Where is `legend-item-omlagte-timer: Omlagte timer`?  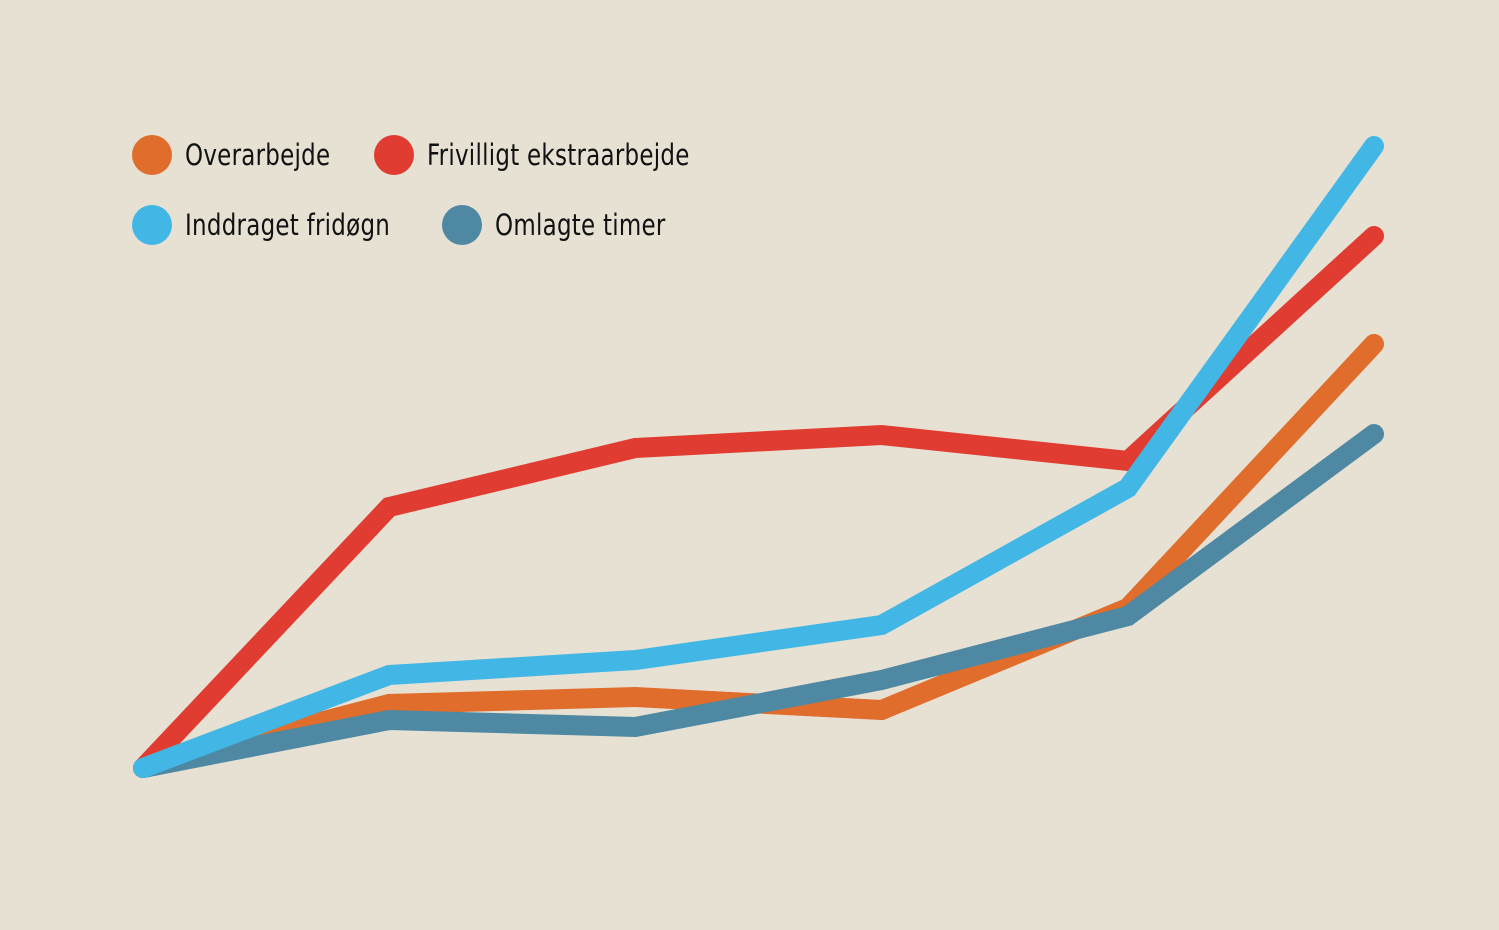
legend-item-omlagte-timer: Omlagte timer is located at coordinates (565, 225).